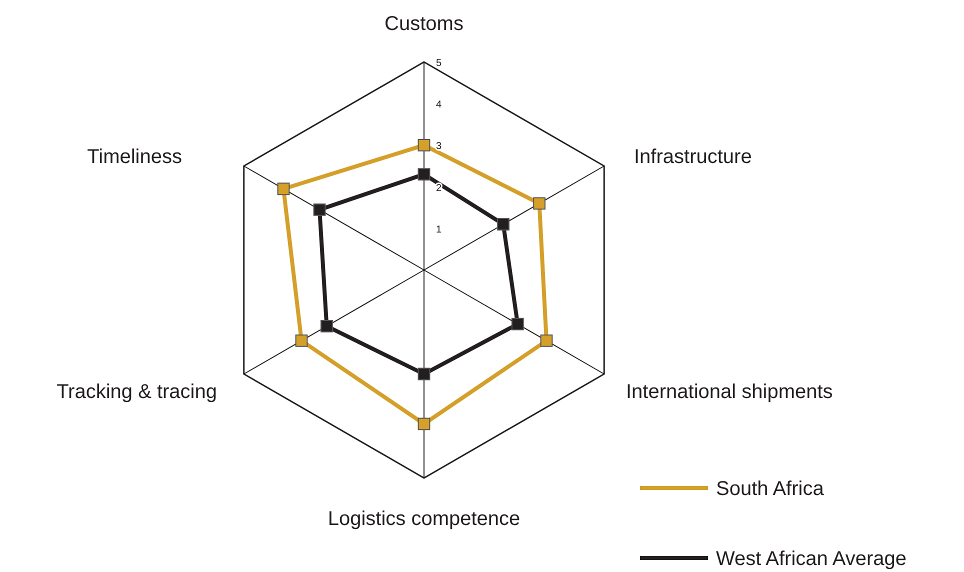  I want to click on y-tick-label: 4, so click(439, 105).